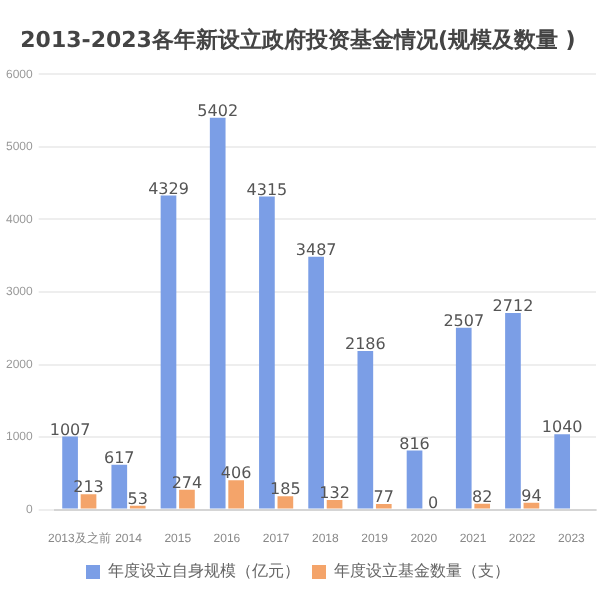 This screenshot has width=600, height=600. What do you see at coordinates (218, 110) in the screenshot?
I see `data-label: 5402` at bounding box center [218, 110].